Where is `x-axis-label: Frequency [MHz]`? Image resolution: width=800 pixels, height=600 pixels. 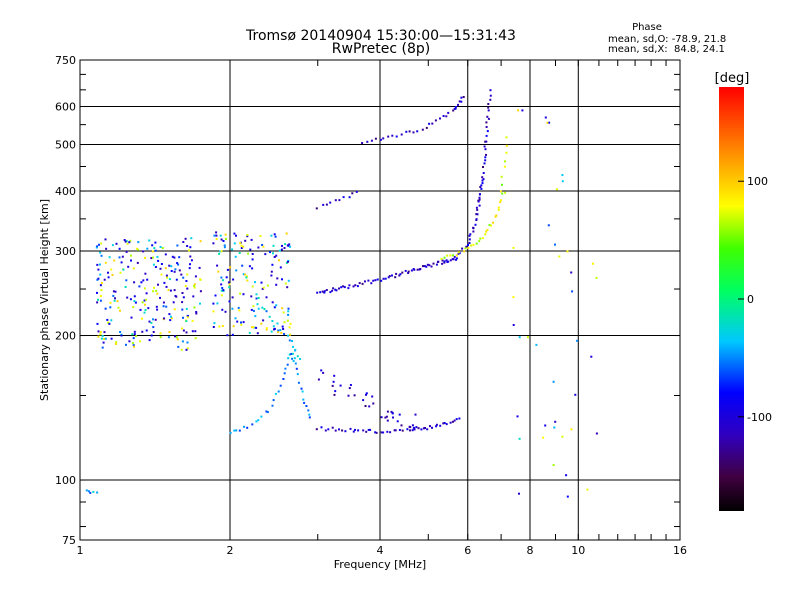
x-axis-label: Frequency [MHz] is located at coordinates (380, 564).